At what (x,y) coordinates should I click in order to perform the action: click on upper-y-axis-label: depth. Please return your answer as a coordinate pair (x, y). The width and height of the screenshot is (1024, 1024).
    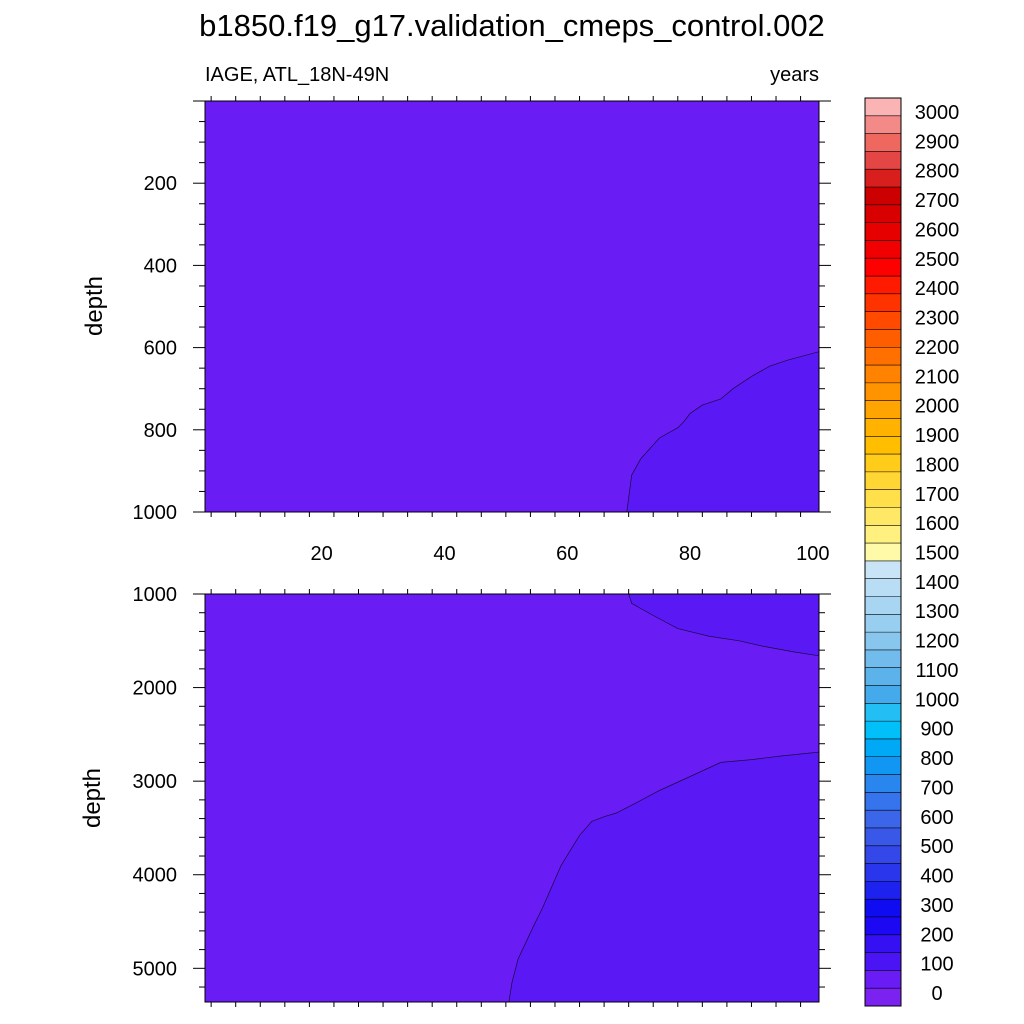
    Looking at the image, I should click on (94, 306).